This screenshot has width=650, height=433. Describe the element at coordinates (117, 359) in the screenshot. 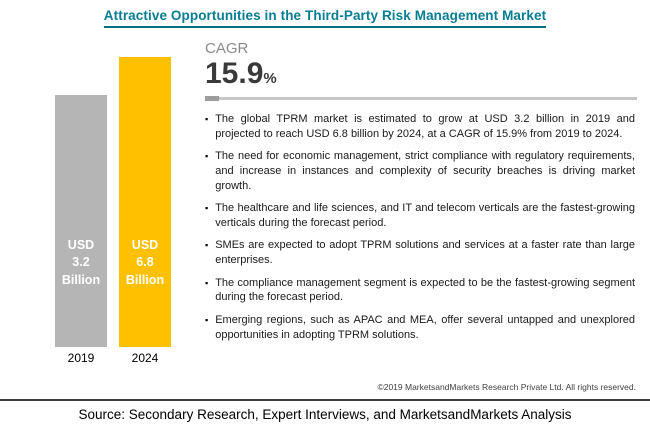

I see `x-axis-labels: 2019 2024` at that location.